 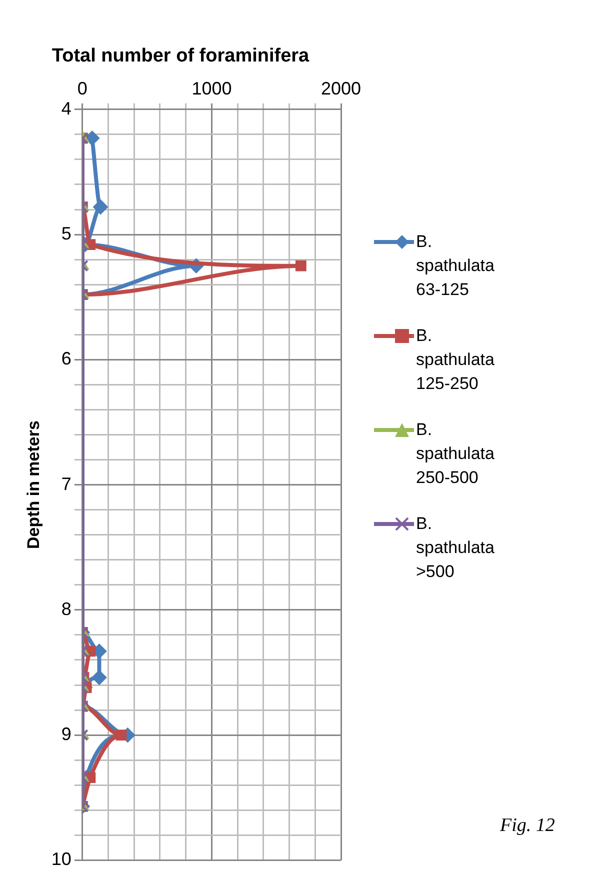 What do you see at coordinates (181, 56) in the screenshot?
I see `chart-title: Total number of foraminifera` at bounding box center [181, 56].